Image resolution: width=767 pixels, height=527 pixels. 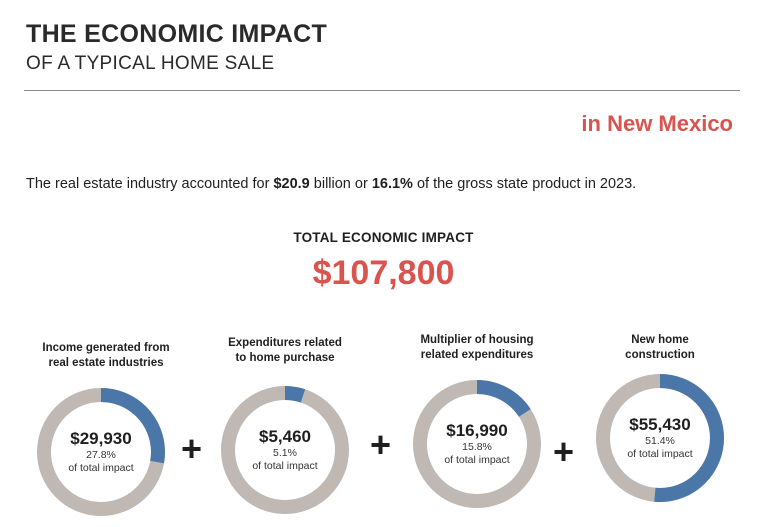 I want to click on segment-label: Expenditures related to home purchase, so click(x=285, y=351).